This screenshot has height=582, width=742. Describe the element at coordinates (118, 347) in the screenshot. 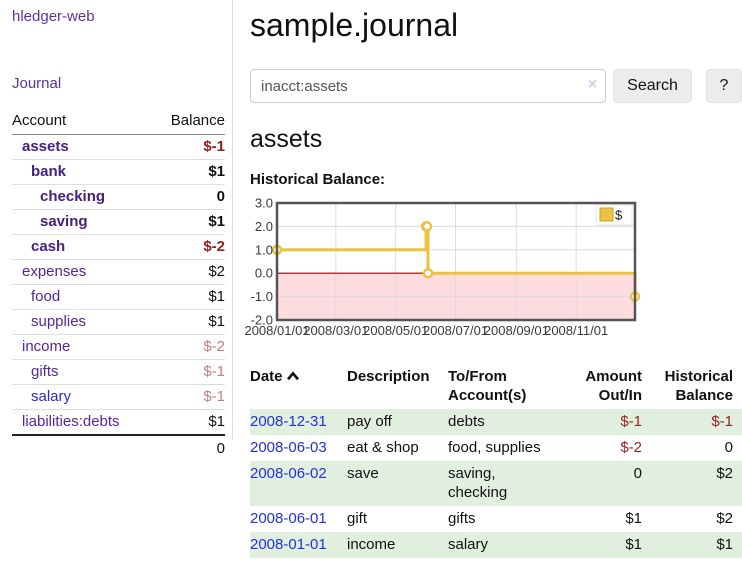

I see `account-row-income: income $-2` at that location.